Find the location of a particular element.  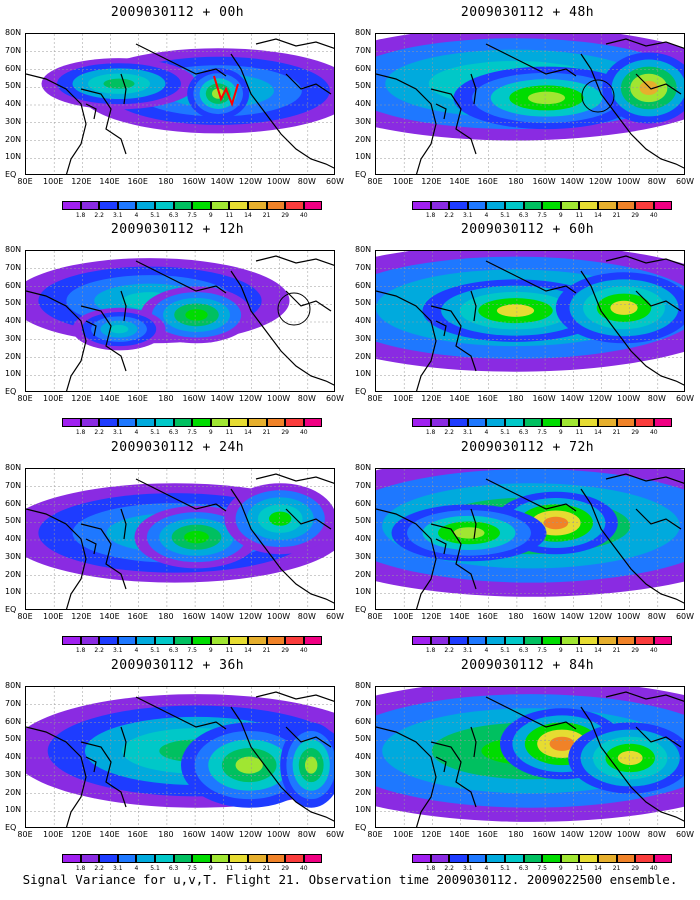

longitude-label: 100E is located at coordinates (53, 181).